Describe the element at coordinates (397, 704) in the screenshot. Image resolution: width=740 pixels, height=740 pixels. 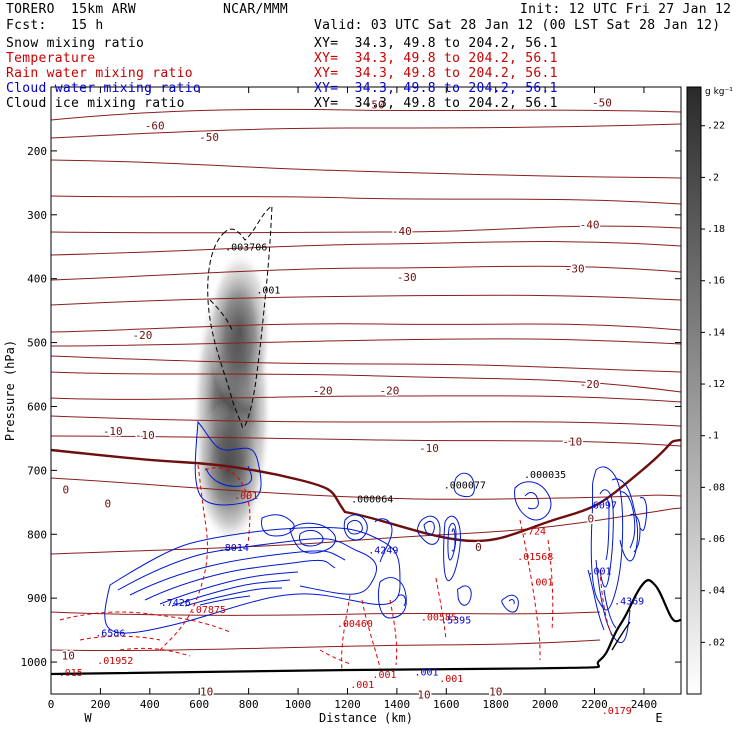
I see `x-tick-label: 1400` at that location.